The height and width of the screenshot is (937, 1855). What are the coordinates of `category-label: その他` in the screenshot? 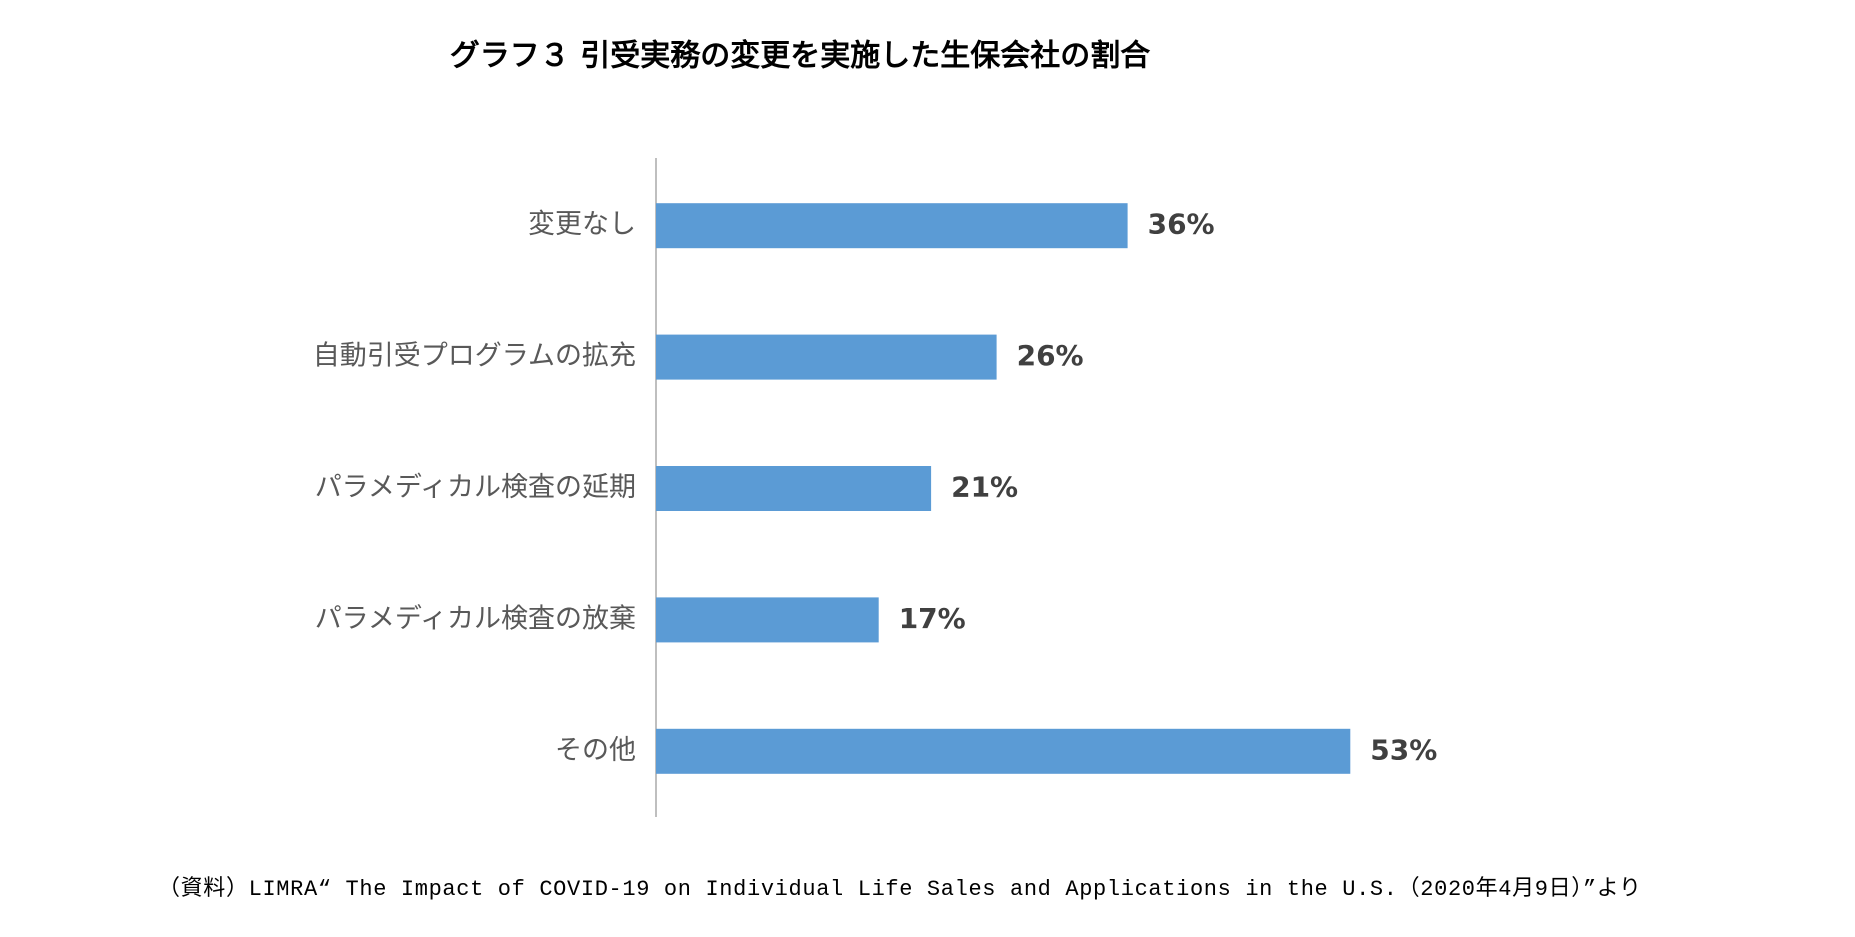 It's located at (595, 750).